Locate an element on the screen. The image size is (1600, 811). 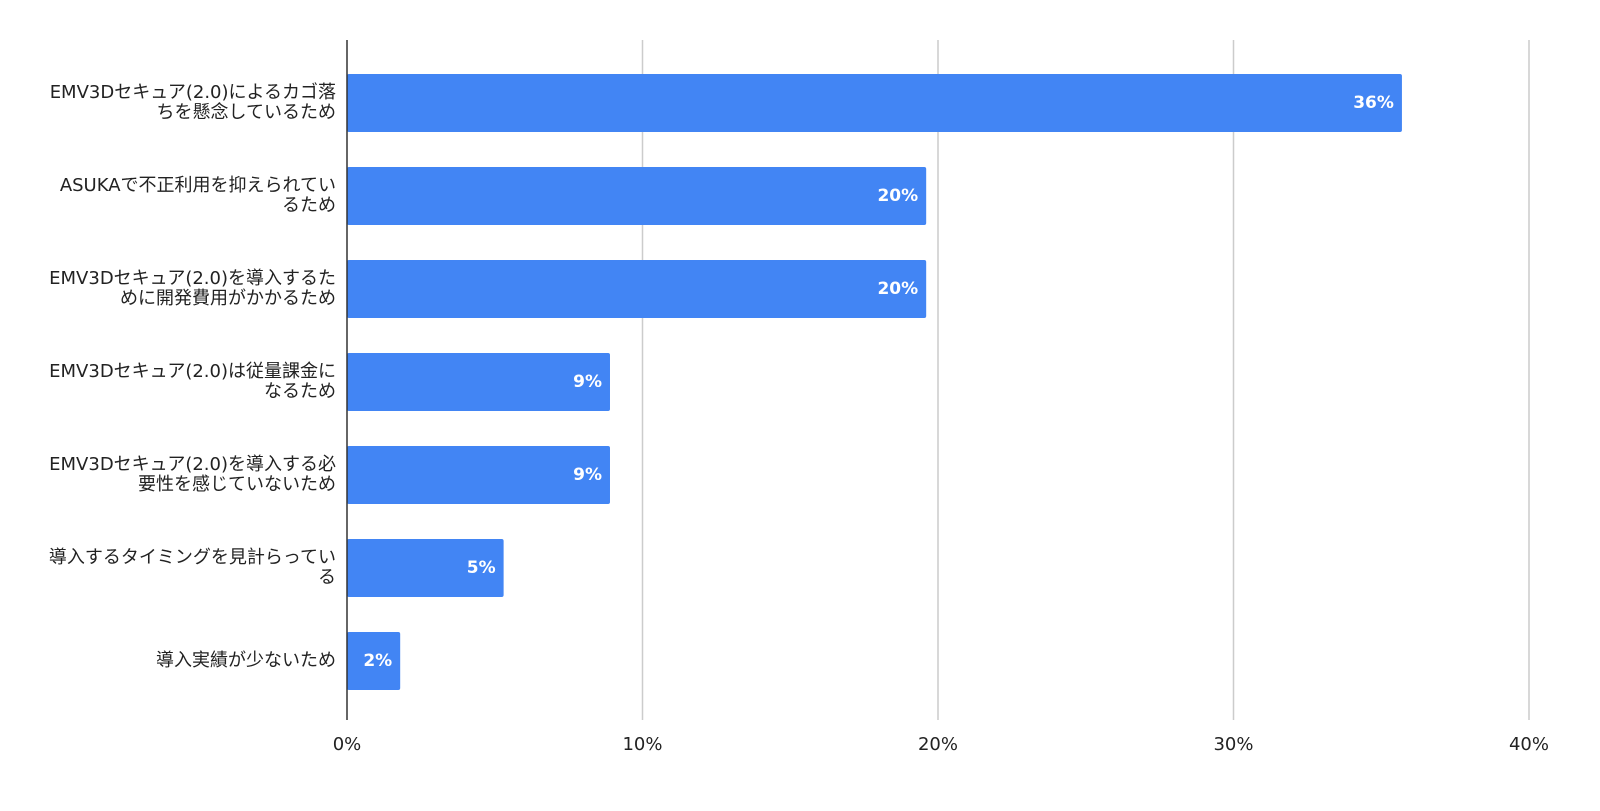
x-tick-label: 10% is located at coordinates (642, 744).